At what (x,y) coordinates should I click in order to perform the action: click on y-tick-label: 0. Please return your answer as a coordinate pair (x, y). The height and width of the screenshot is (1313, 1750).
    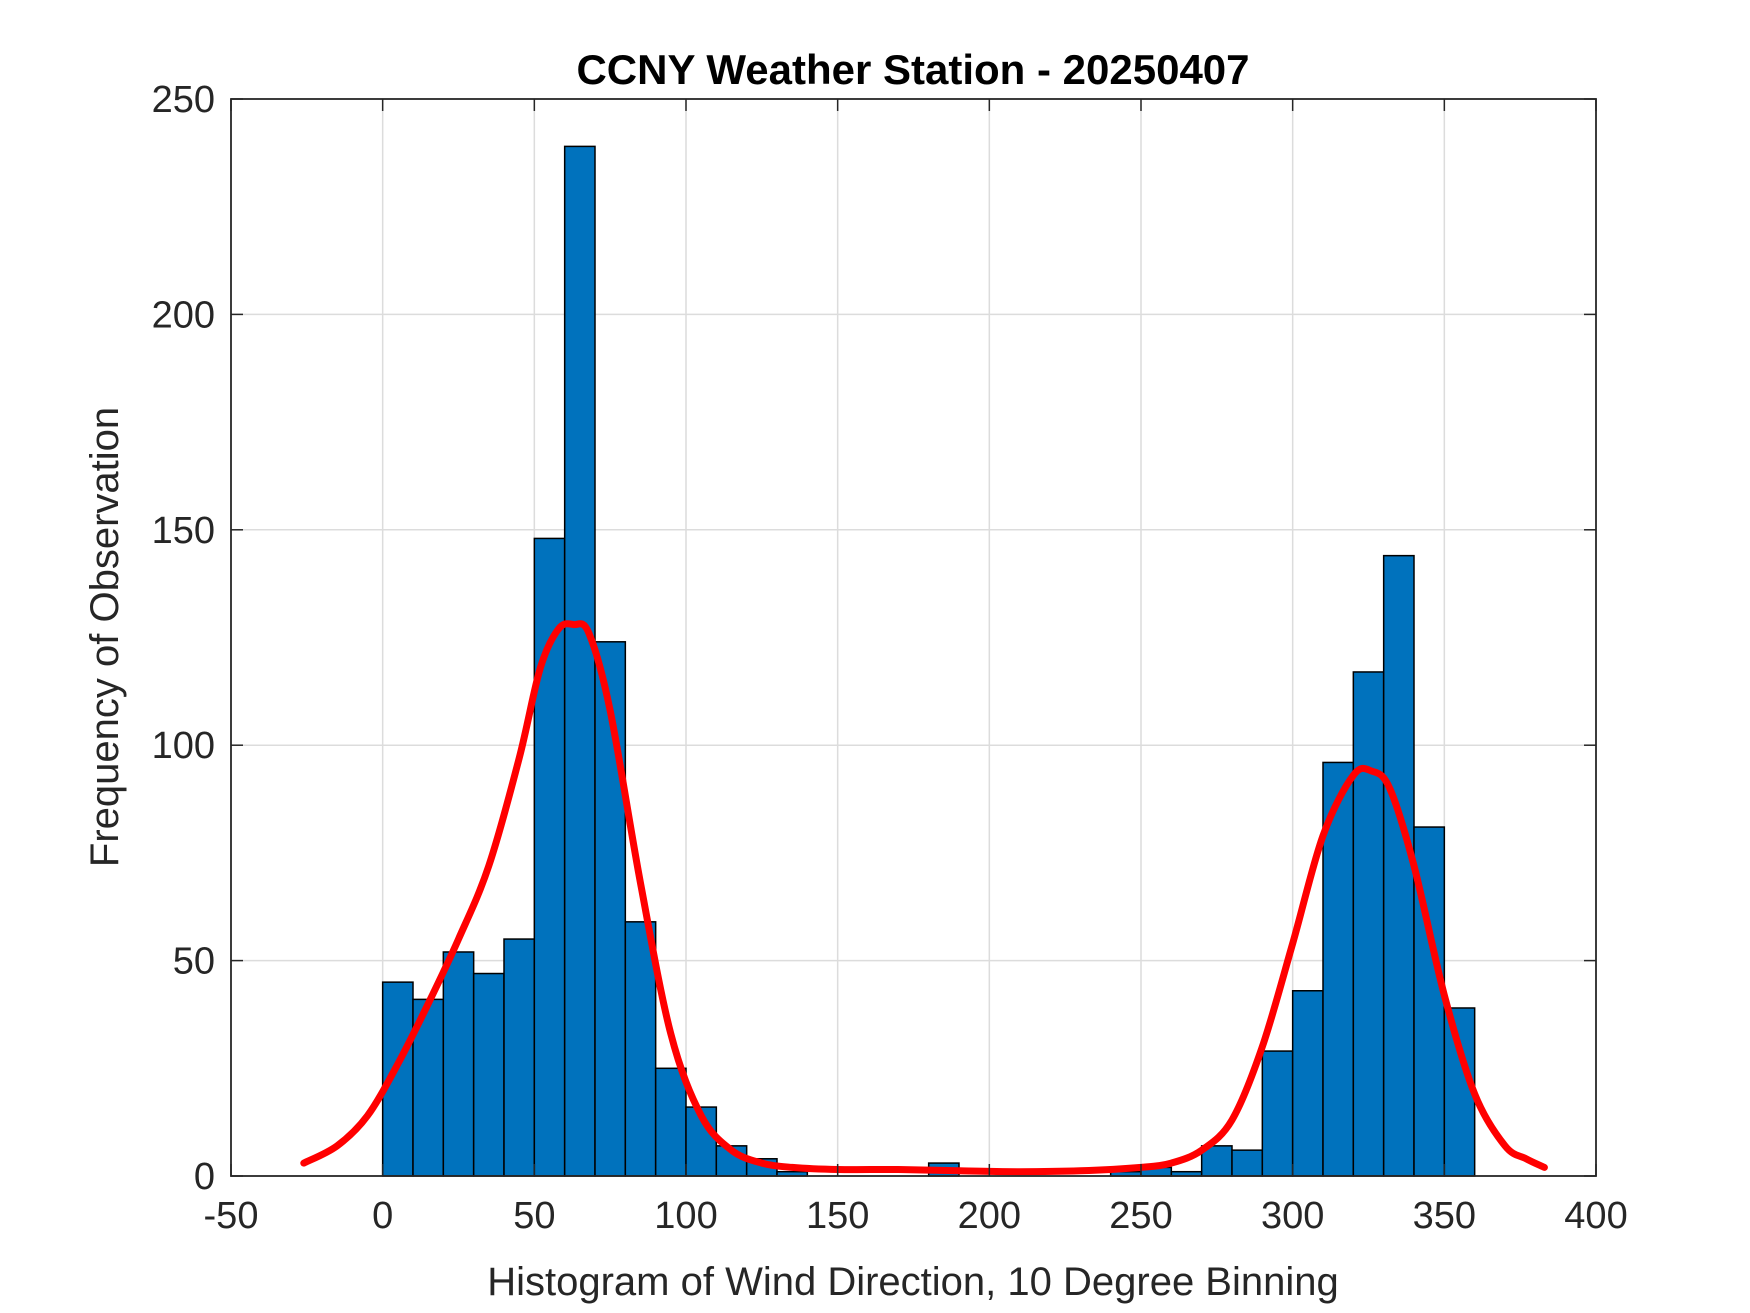
    Looking at the image, I should click on (204, 1177).